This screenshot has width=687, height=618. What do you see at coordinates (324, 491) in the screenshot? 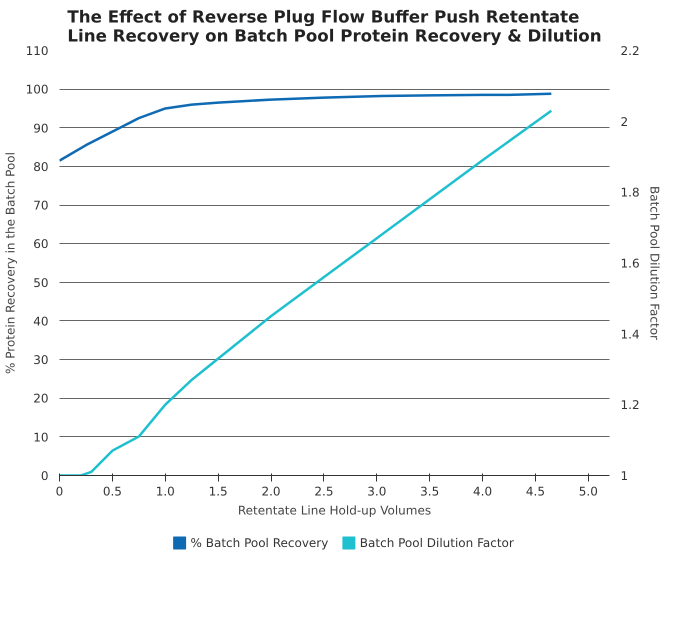
I see `x-tick-label: 2.5` at bounding box center [324, 491].